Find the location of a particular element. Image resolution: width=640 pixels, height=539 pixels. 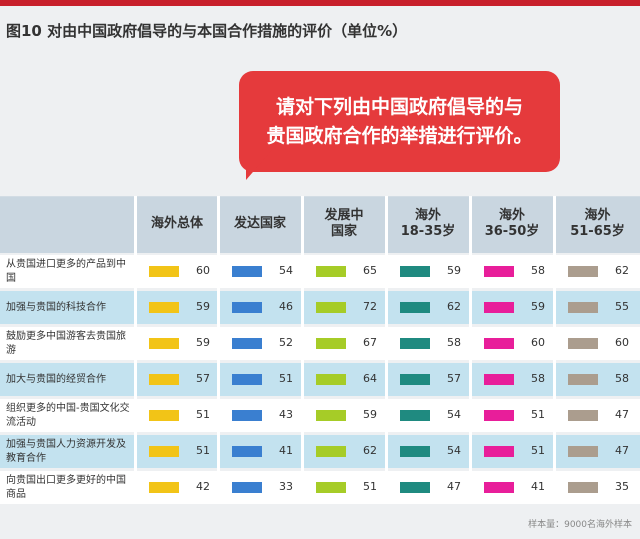

column-header: 海外 51-65岁 is located at coordinates (597, 223).